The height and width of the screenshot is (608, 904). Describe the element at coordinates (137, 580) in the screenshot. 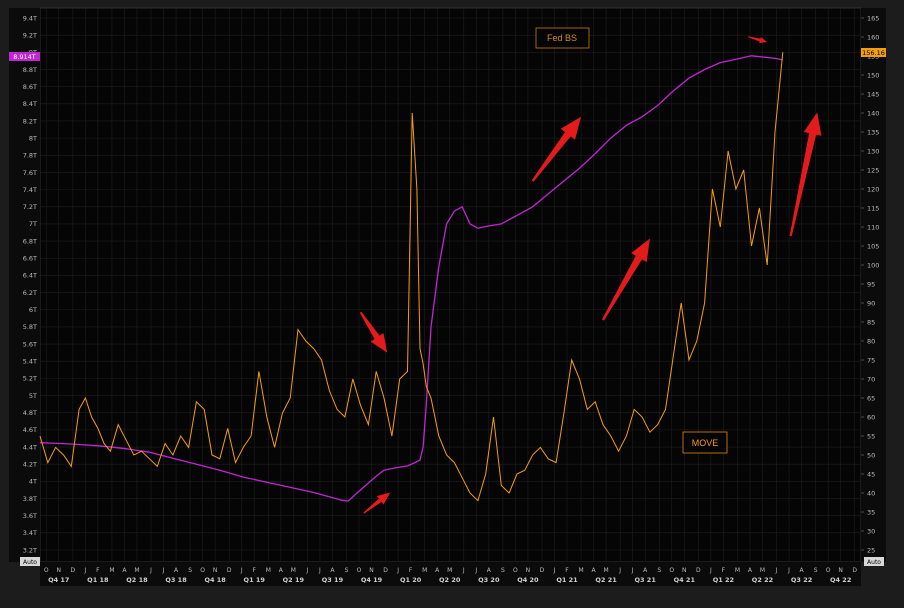

I see `x-quarter-label: Q2 18` at that location.